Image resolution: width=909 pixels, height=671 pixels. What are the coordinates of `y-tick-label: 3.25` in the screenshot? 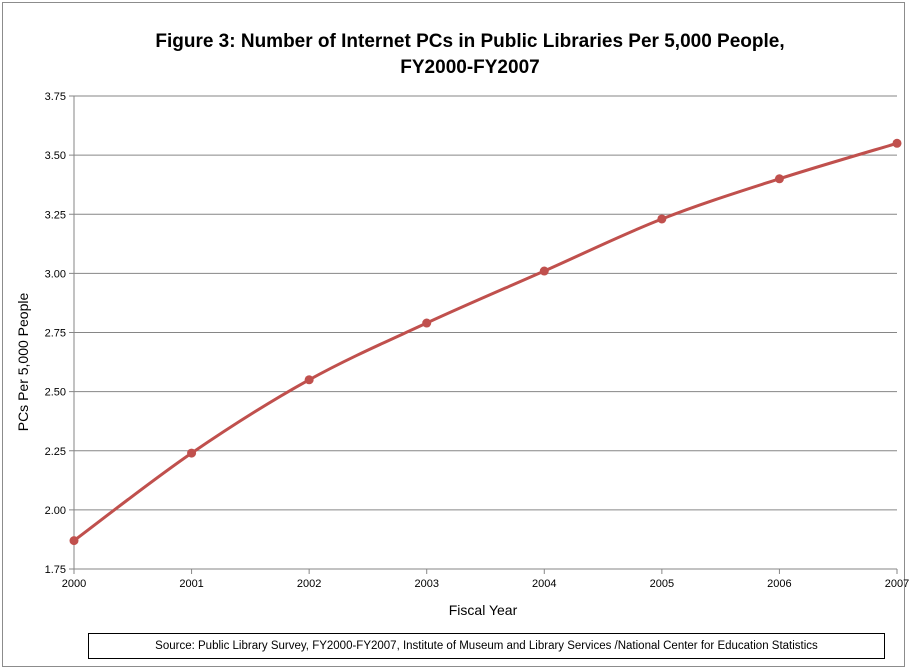 It's located at (55, 215).